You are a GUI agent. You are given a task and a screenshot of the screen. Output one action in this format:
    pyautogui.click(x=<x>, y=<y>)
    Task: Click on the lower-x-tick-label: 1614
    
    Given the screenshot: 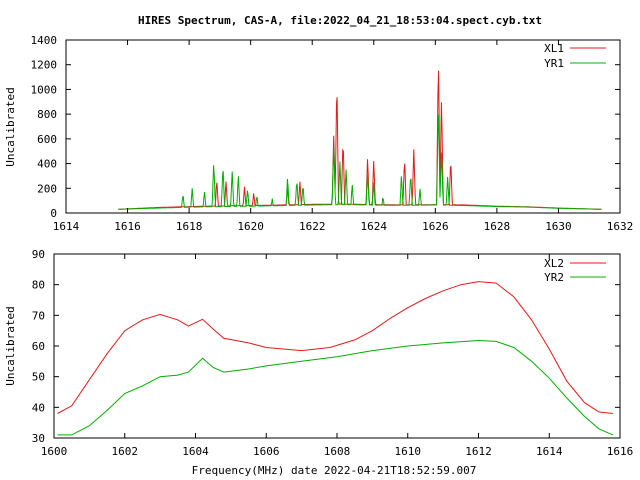 What is the action you would take?
    pyautogui.click(x=549, y=451)
    